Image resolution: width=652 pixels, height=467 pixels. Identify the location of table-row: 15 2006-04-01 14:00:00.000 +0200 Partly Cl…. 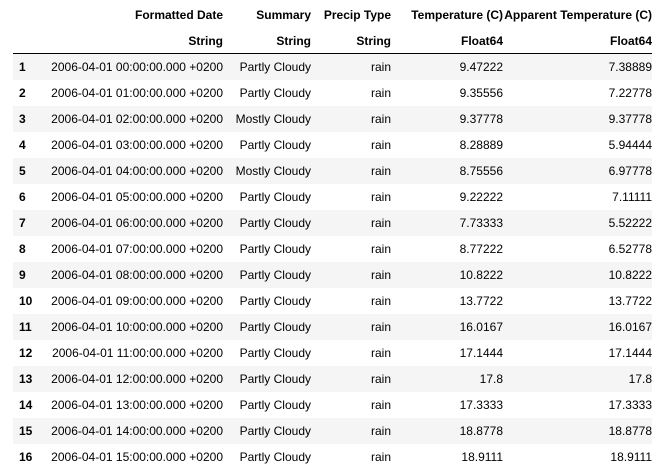
(332, 431).